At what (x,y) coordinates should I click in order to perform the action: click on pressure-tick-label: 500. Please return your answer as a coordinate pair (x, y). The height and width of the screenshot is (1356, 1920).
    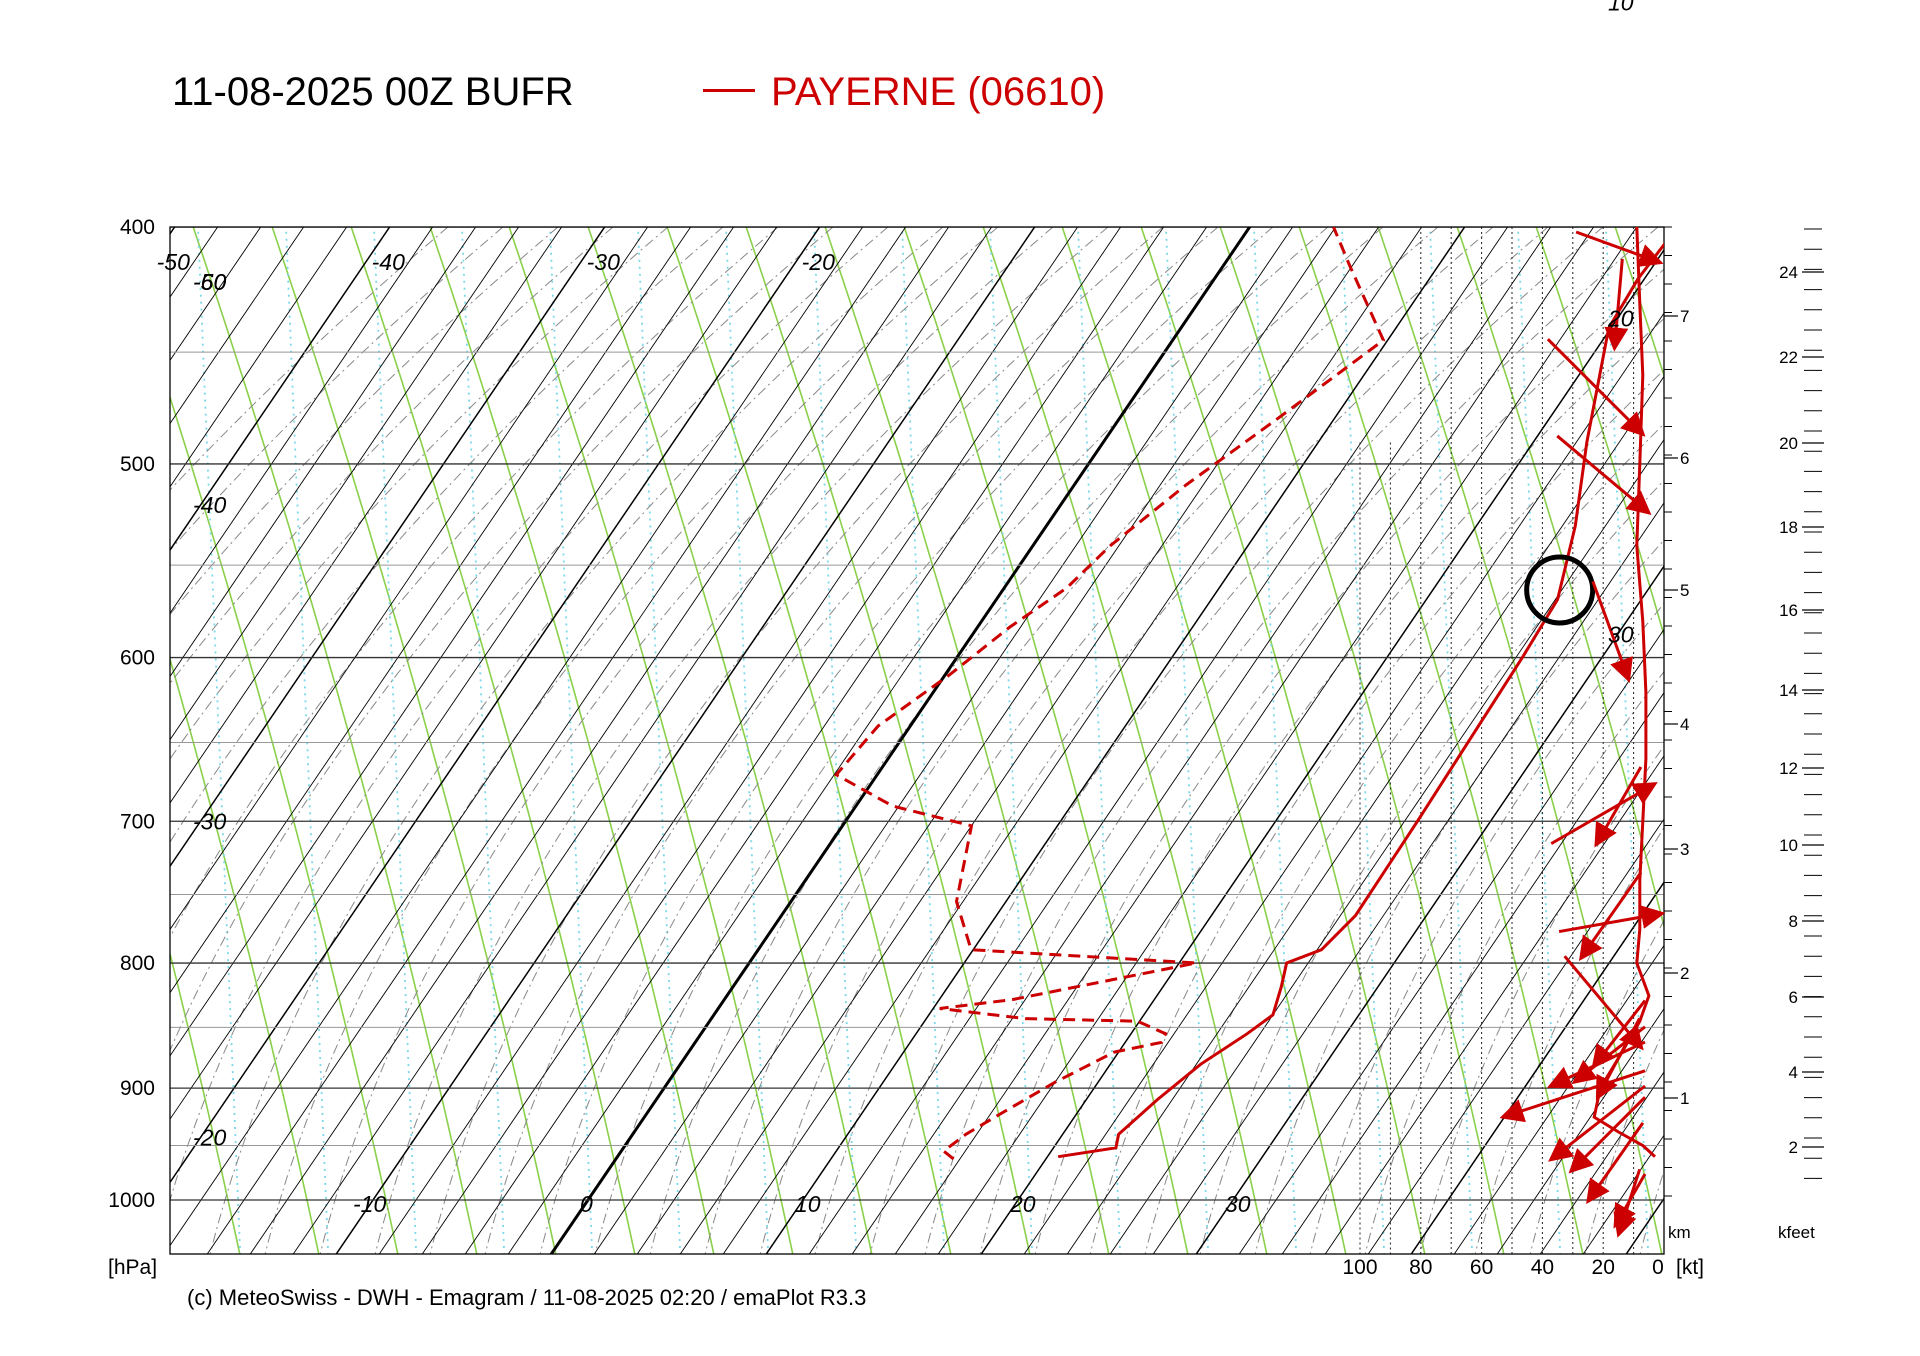
    Looking at the image, I should click on (137, 464).